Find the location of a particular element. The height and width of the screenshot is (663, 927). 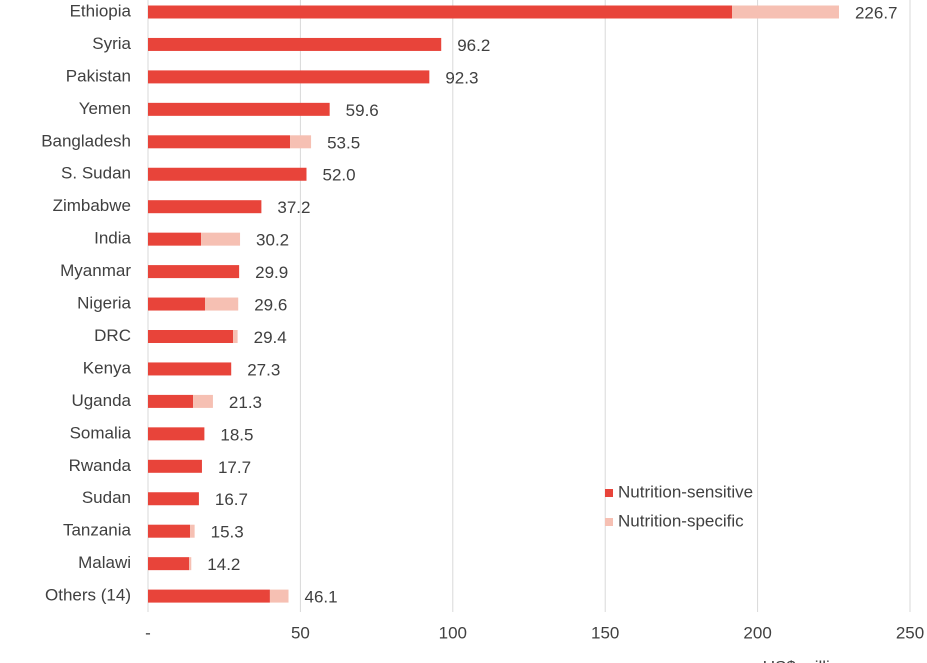

y-tick-label: Uganda is located at coordinates (101, 400).